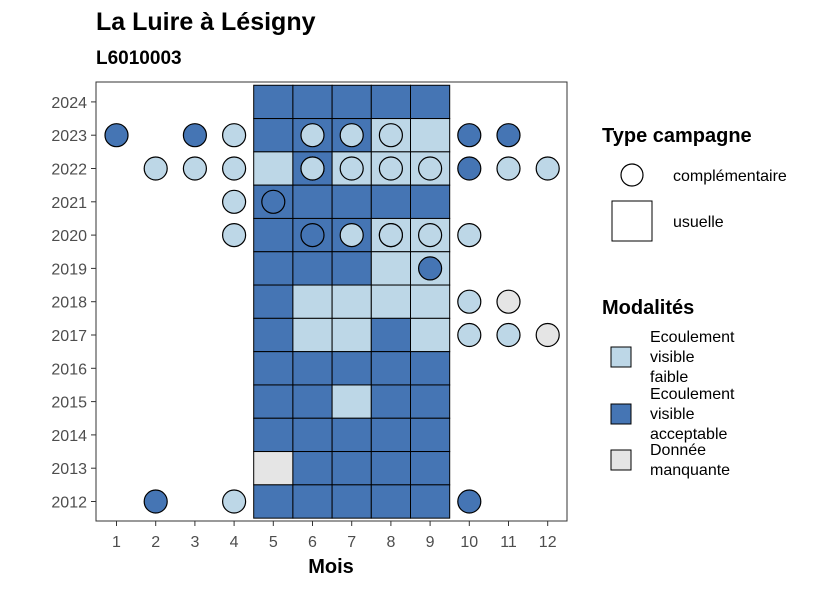 The height and width of the screenshot is (590, 826). I want to click on x-tick-label: 12, so click(548, 542).